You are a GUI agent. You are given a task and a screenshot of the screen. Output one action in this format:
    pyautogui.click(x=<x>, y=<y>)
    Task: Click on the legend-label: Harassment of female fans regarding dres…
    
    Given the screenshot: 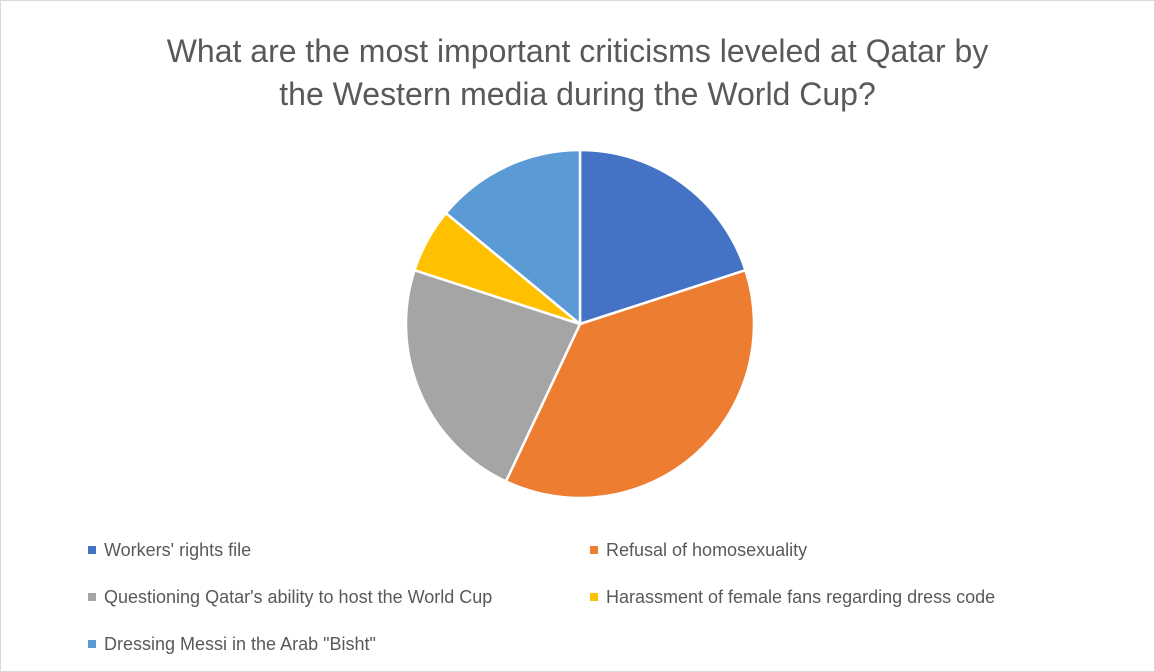 What is the action you would take?
    pyautogui.click(x=801, y=596)
    